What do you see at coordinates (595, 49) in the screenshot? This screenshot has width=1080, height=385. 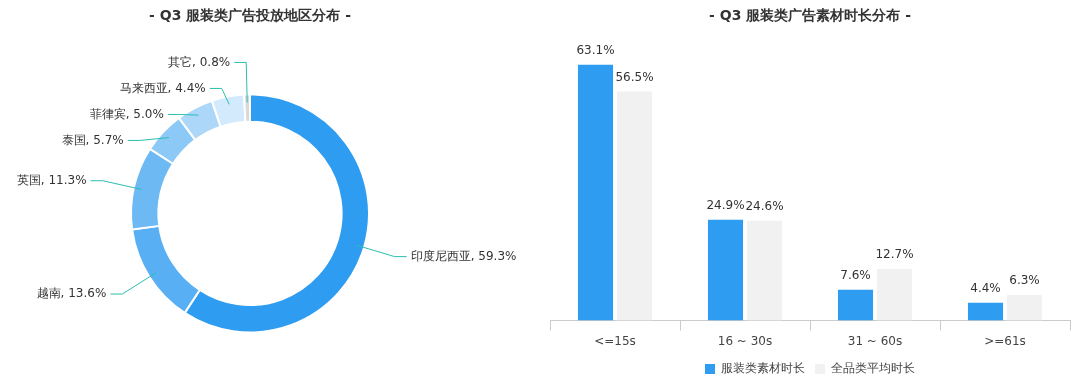 I see `data-label: 63.1%` at bounding box center [595, 49].